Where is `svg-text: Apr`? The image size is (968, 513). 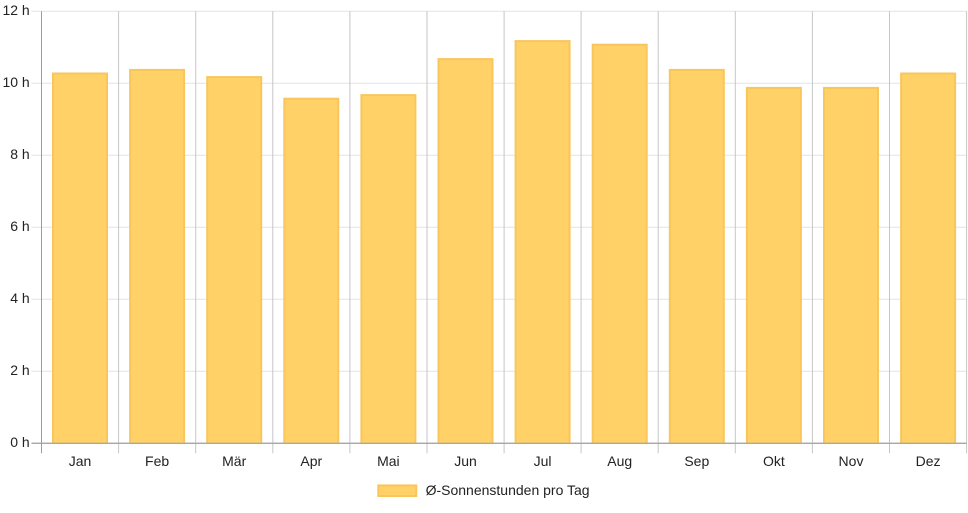 svg-text: Apr is located at coordinates (311, 461).